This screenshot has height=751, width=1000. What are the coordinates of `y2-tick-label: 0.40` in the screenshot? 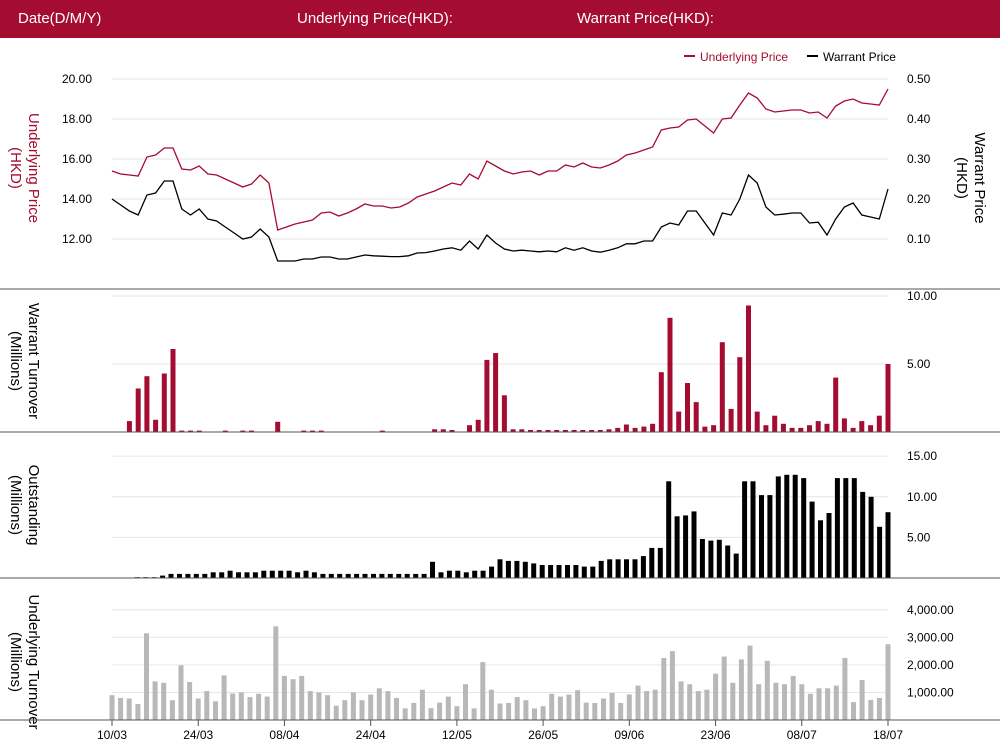 It's located at (919, 119).